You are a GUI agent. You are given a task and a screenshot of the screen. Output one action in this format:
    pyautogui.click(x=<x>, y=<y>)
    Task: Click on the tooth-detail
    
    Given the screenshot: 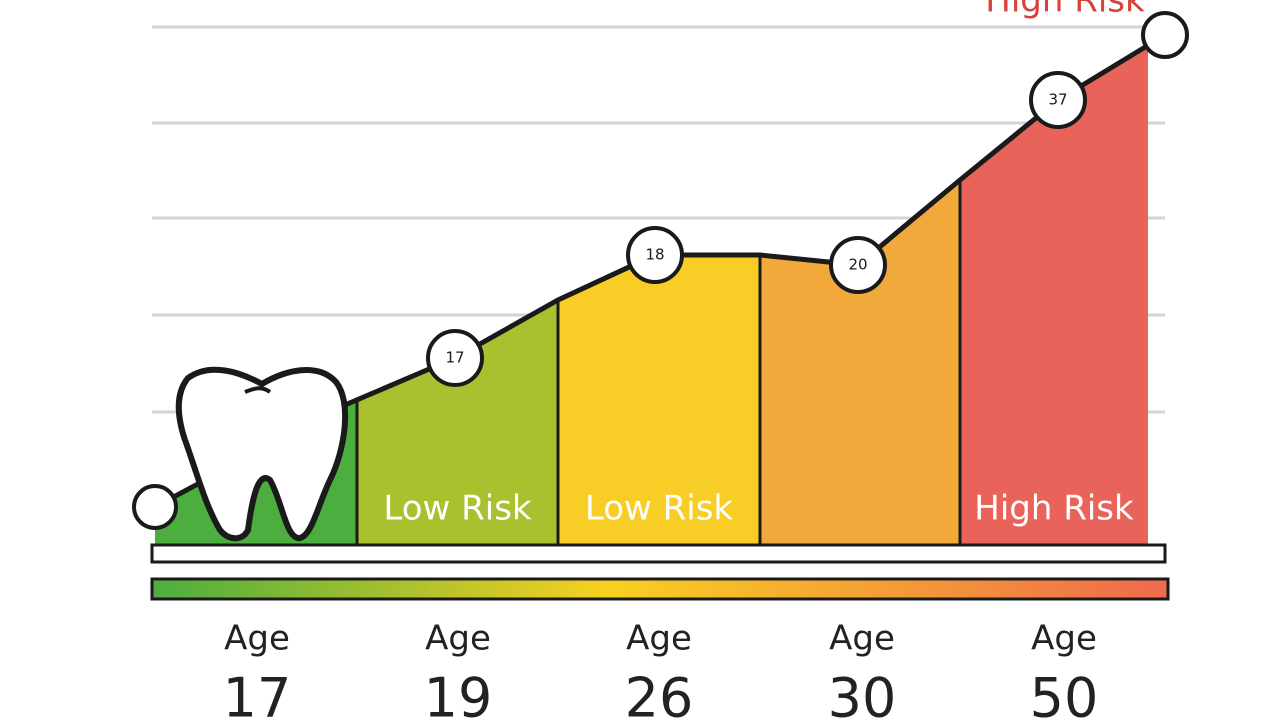 What is the action you would take?
    pyautogui.click(x=258, y=390)
    